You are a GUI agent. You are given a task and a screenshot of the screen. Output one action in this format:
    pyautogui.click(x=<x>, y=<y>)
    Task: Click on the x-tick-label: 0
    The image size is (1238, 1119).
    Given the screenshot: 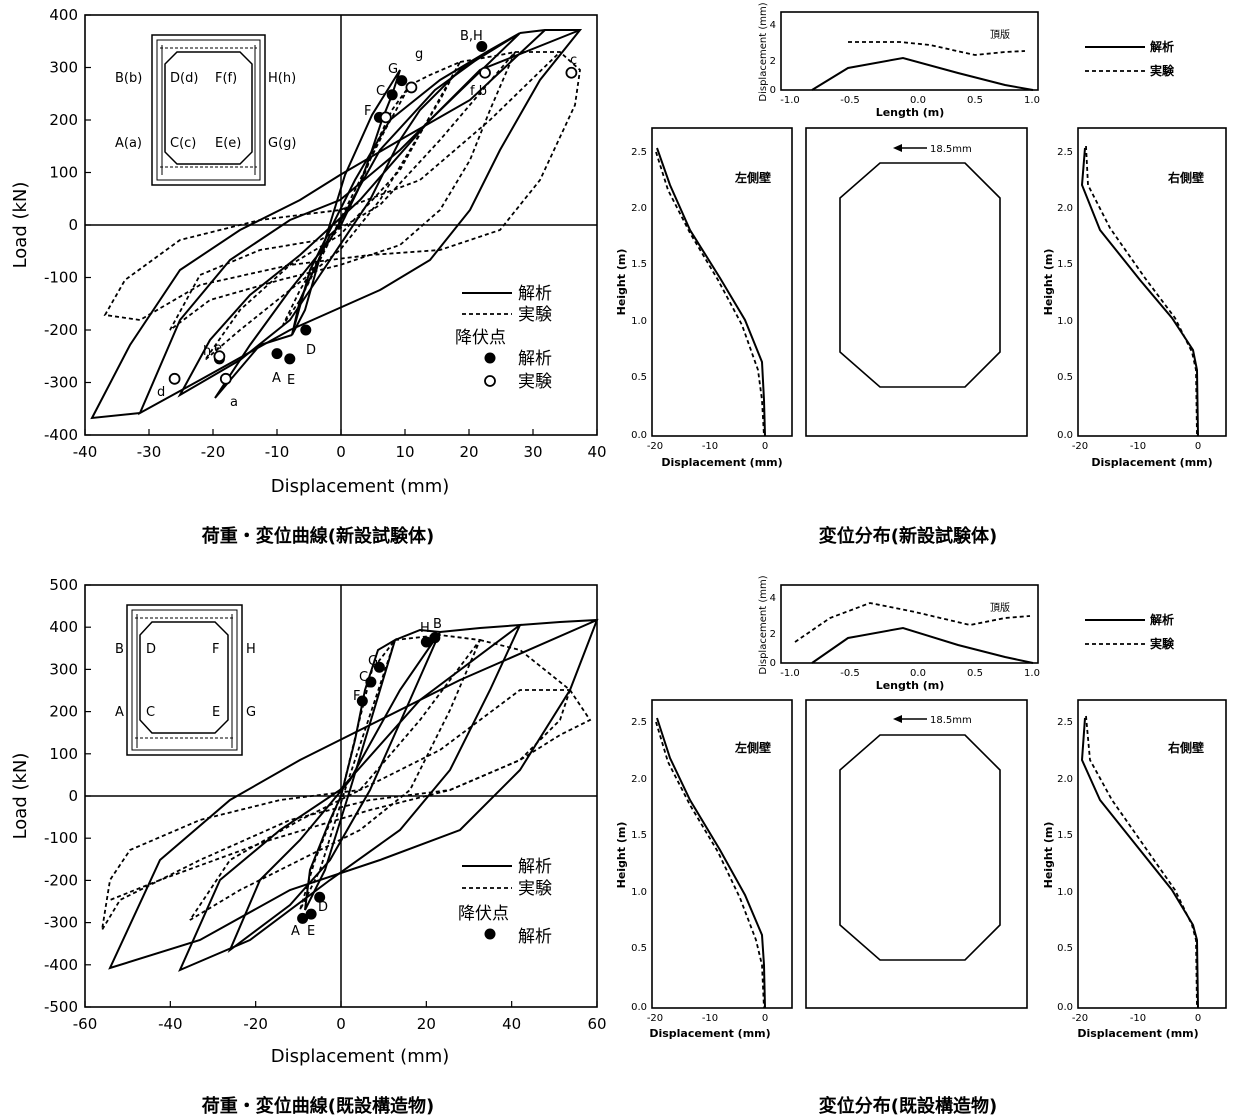 What is the action you would take?
    pyautogui.click(x=341, y=1024)
    